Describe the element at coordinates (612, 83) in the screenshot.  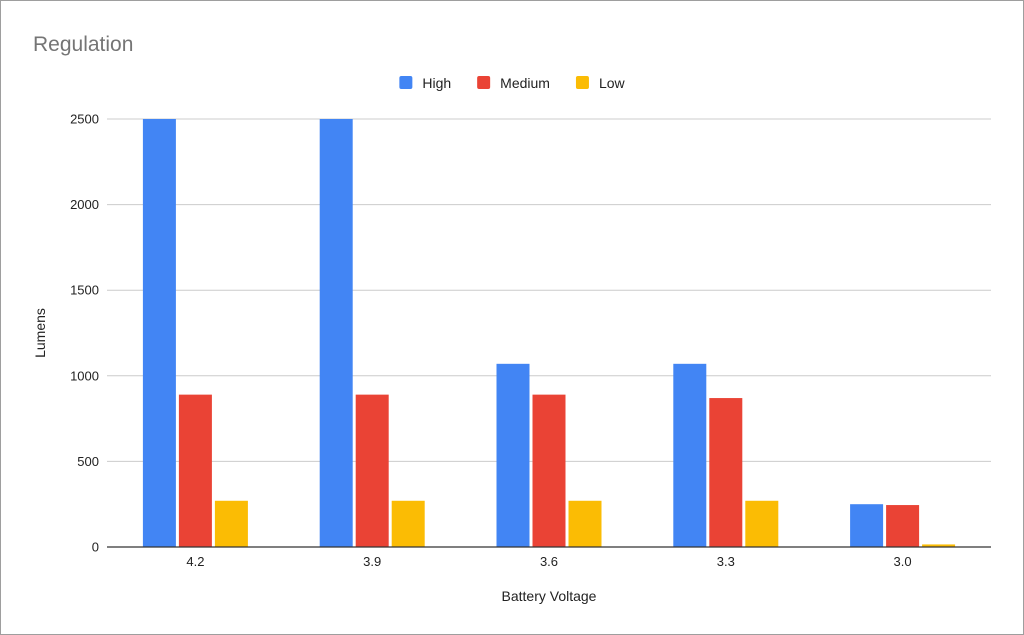
I see `legend-label: Low` at that location.